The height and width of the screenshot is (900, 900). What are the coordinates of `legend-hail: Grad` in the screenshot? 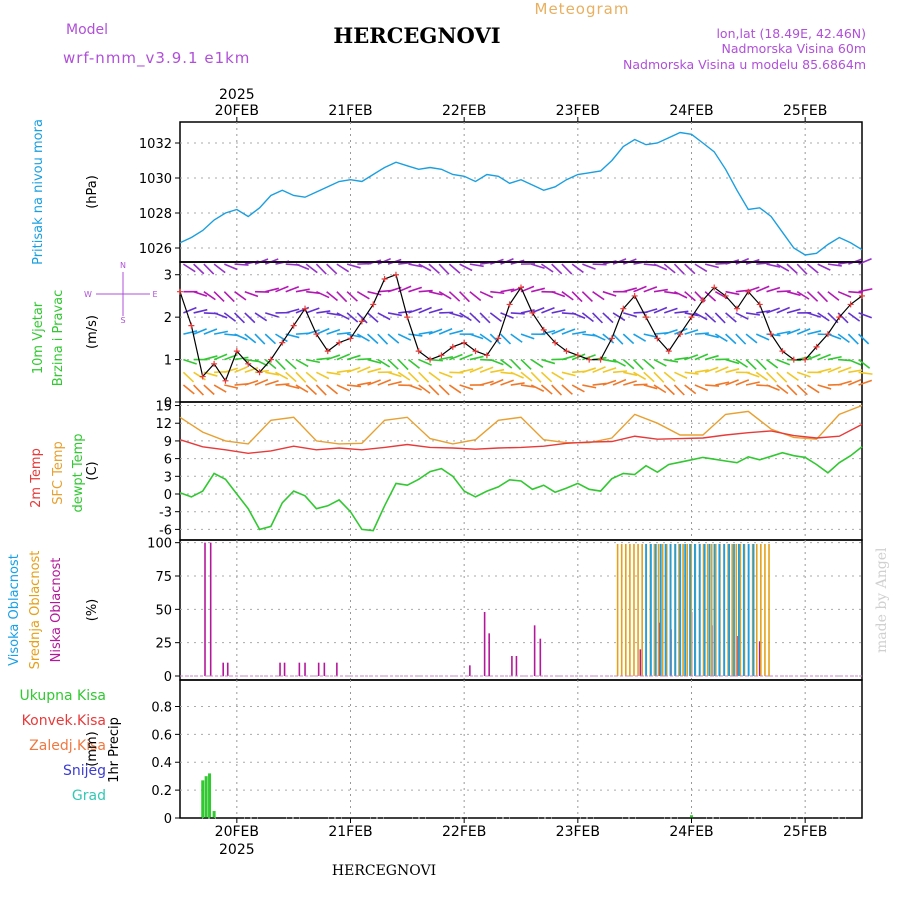 It's located at (89, 796).